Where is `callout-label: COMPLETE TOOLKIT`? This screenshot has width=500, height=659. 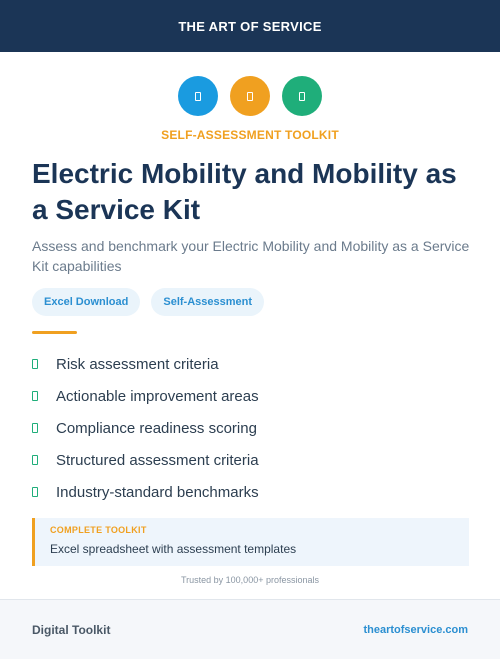 callout-label: COMPLETE TOOLKIT is located at coordinates (98, 530).